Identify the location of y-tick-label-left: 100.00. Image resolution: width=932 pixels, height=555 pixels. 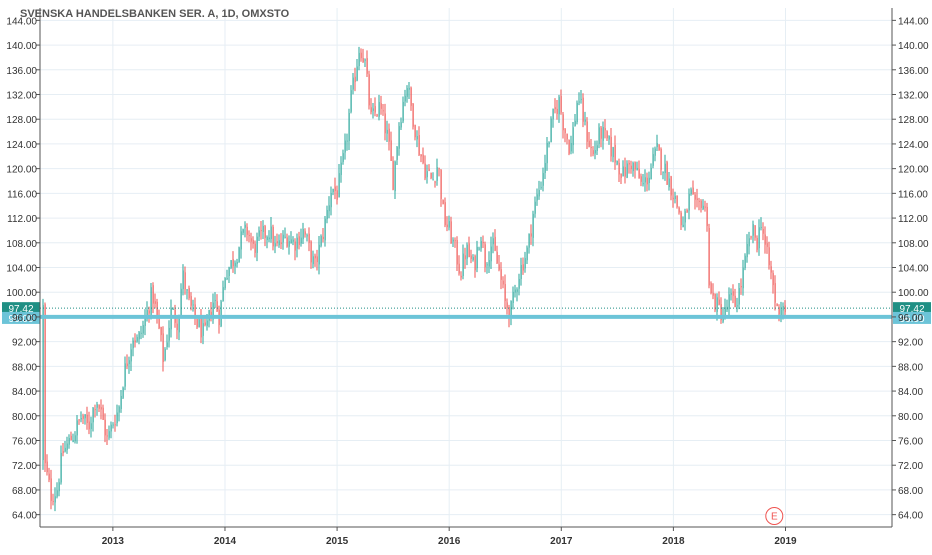
(21, 293).